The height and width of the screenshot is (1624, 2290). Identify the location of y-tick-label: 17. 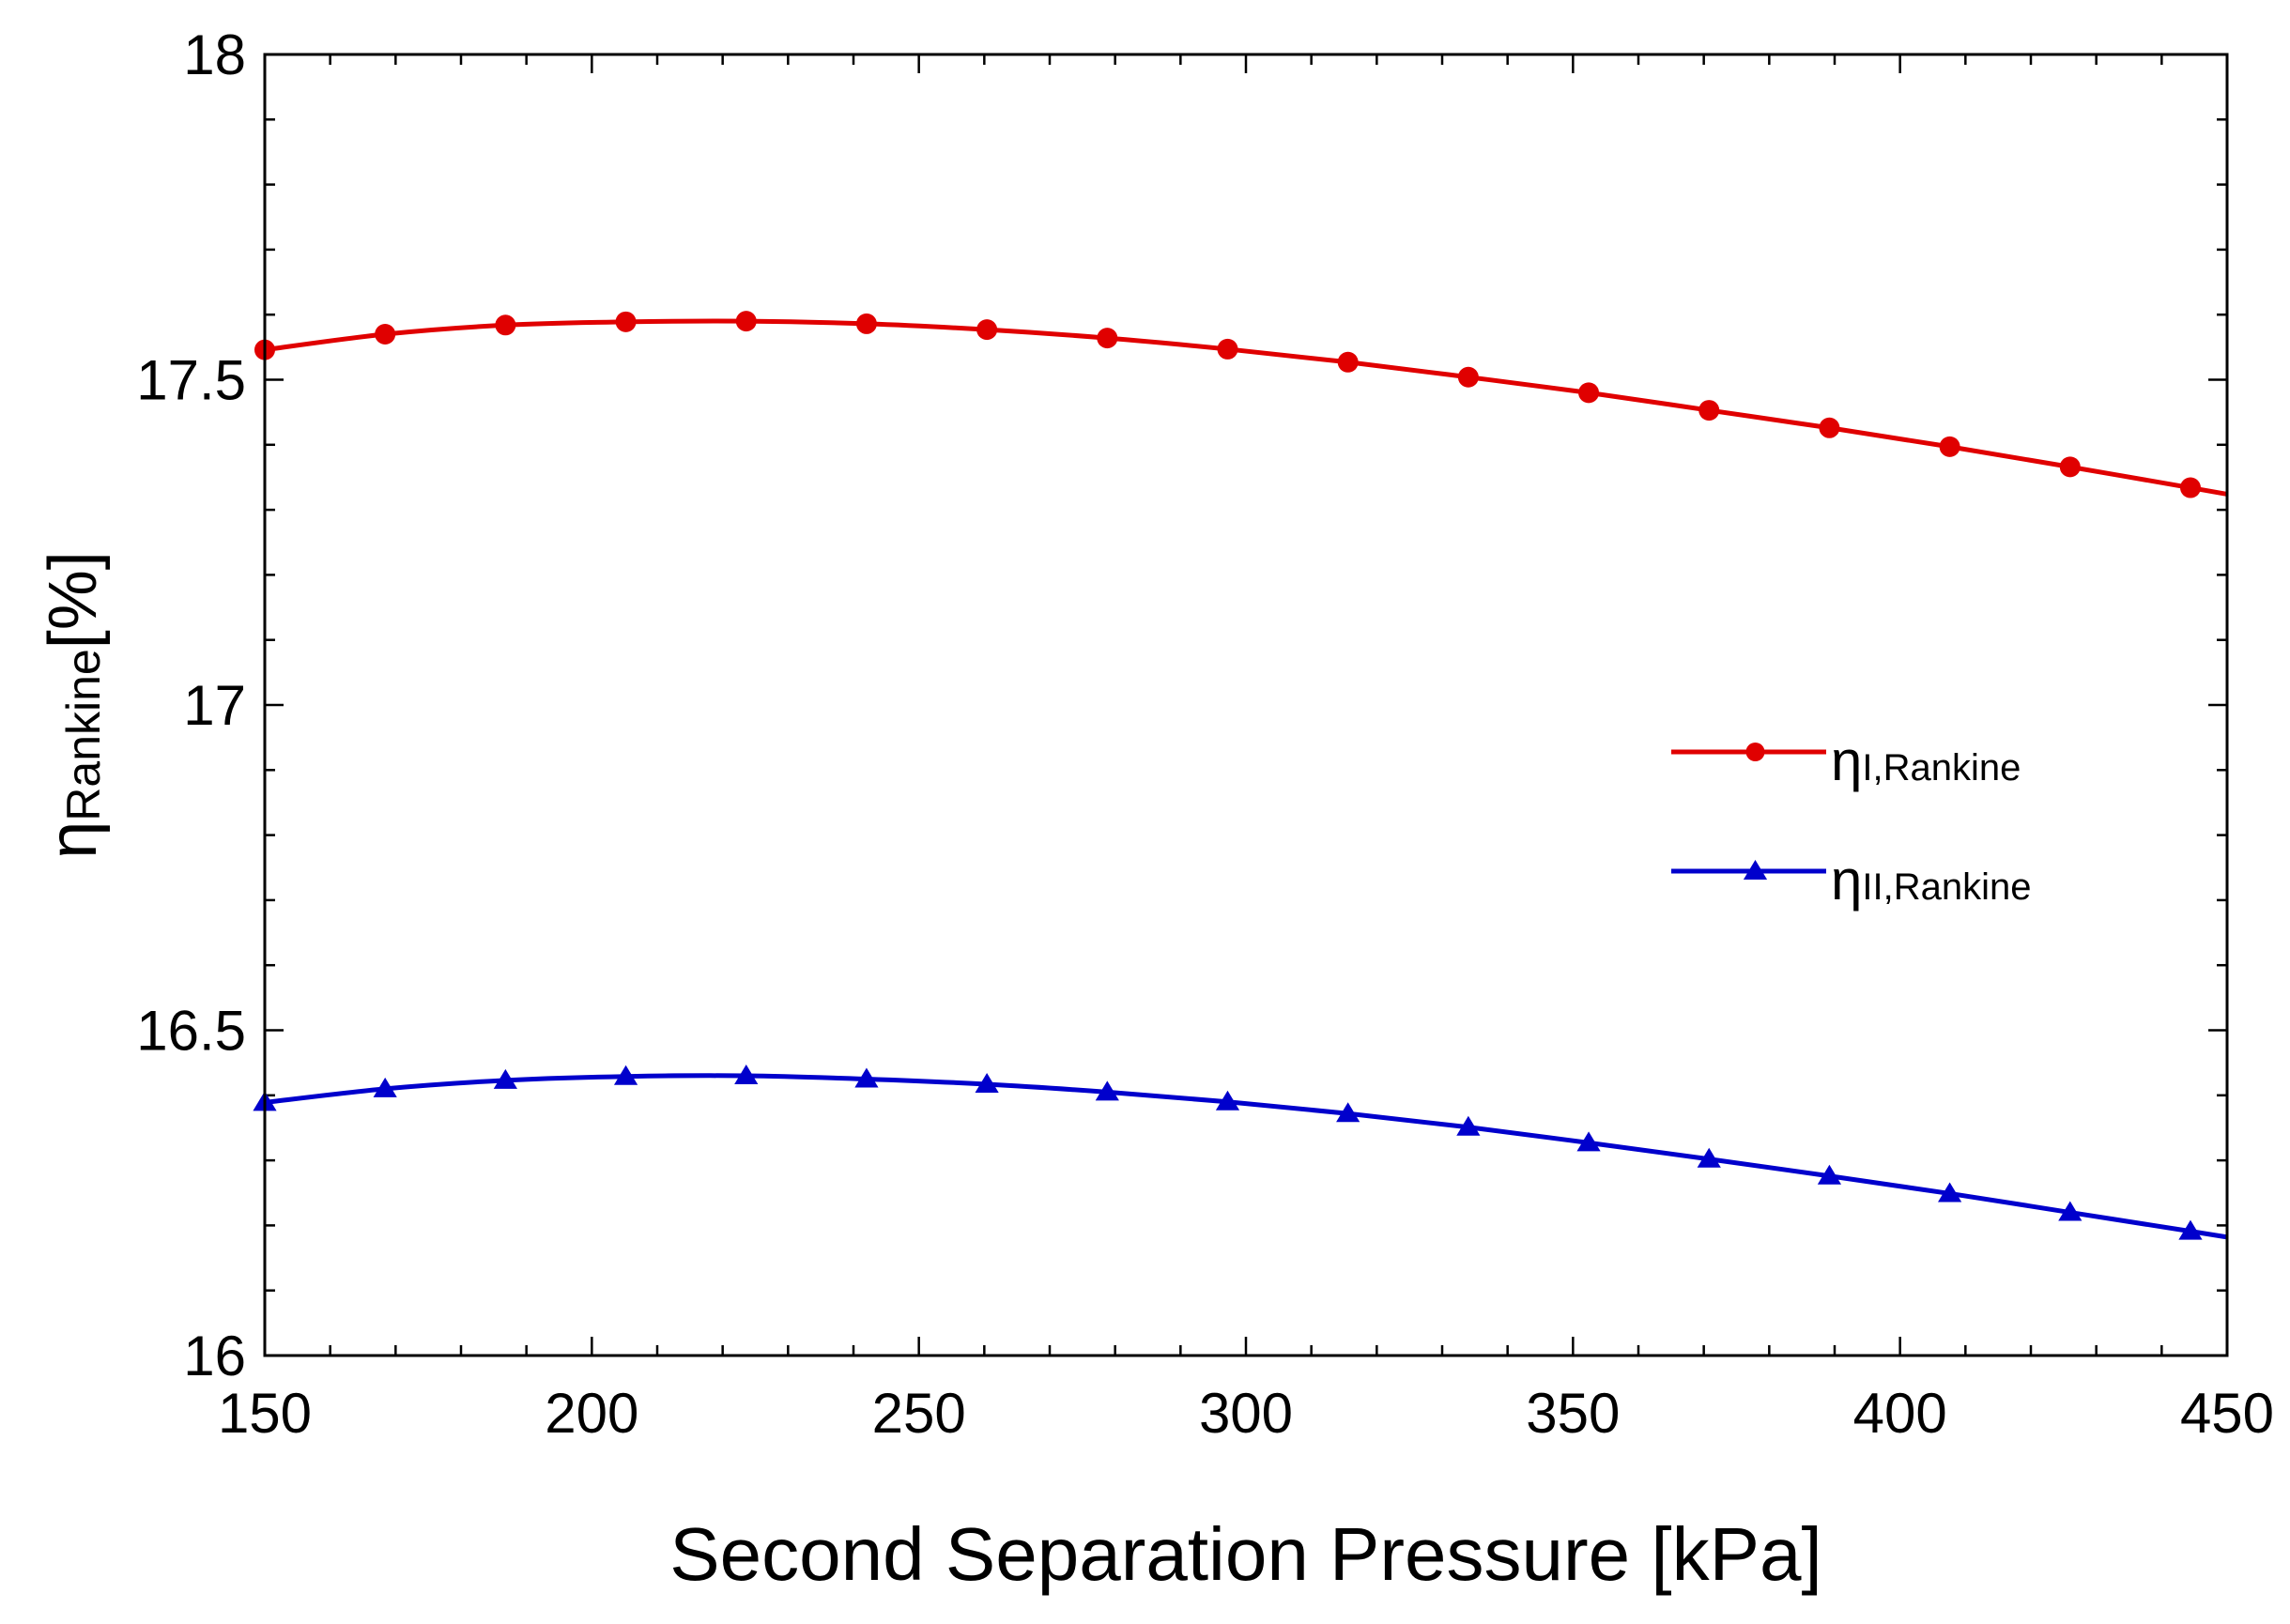
(215, 705).